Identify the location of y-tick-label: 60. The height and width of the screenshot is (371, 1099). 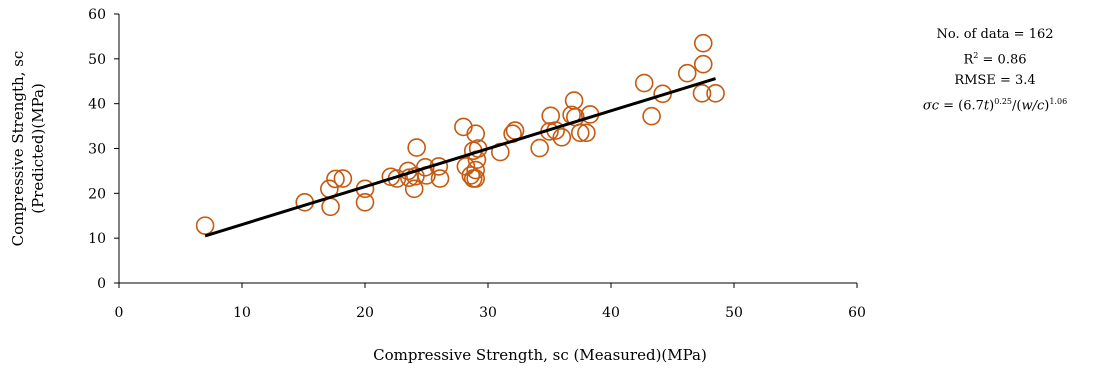
(97, 15).